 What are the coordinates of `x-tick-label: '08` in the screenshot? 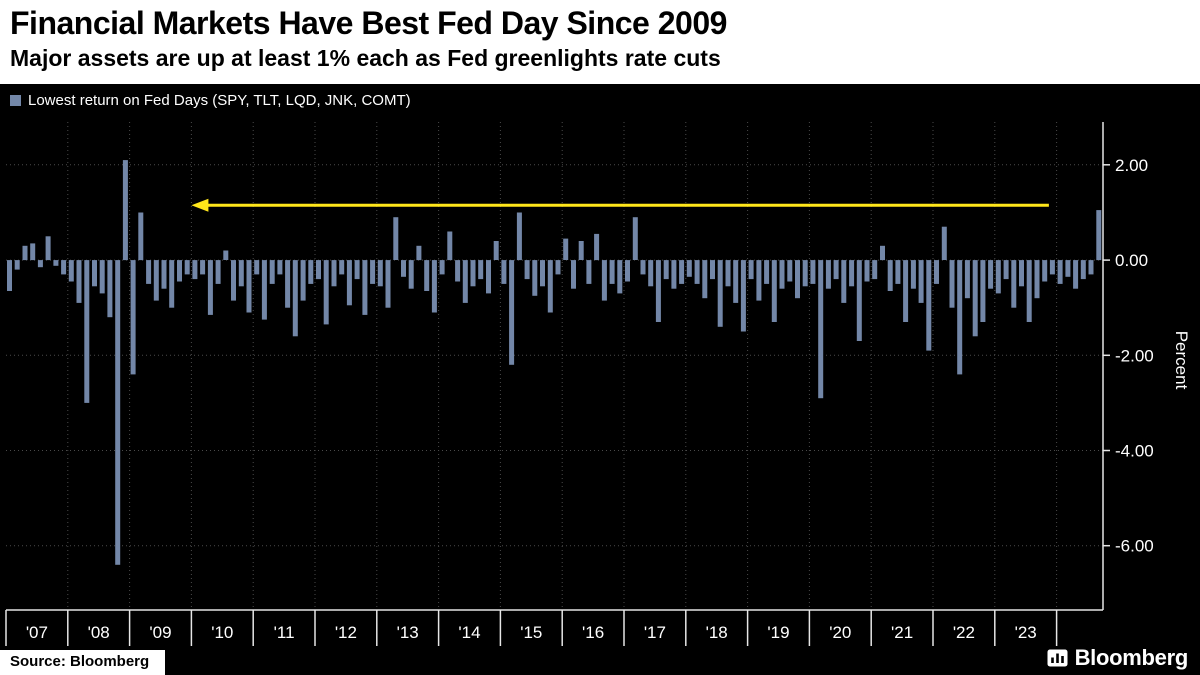 It's located at (99, 632).